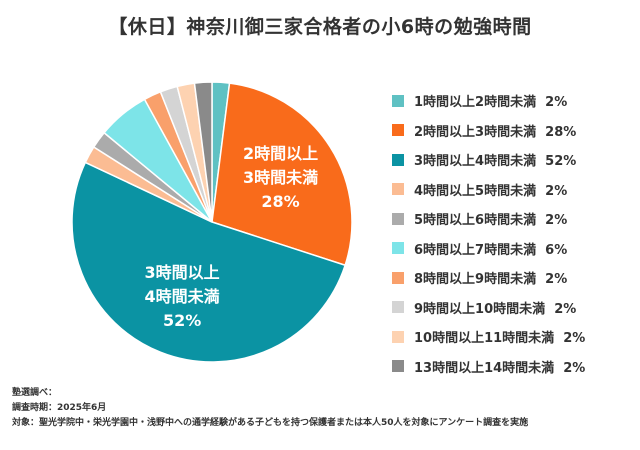 This screenshot has width=640, height=450. I want to click on legend-label: 8時間以上9時間未満 2%, so click(491, 280).